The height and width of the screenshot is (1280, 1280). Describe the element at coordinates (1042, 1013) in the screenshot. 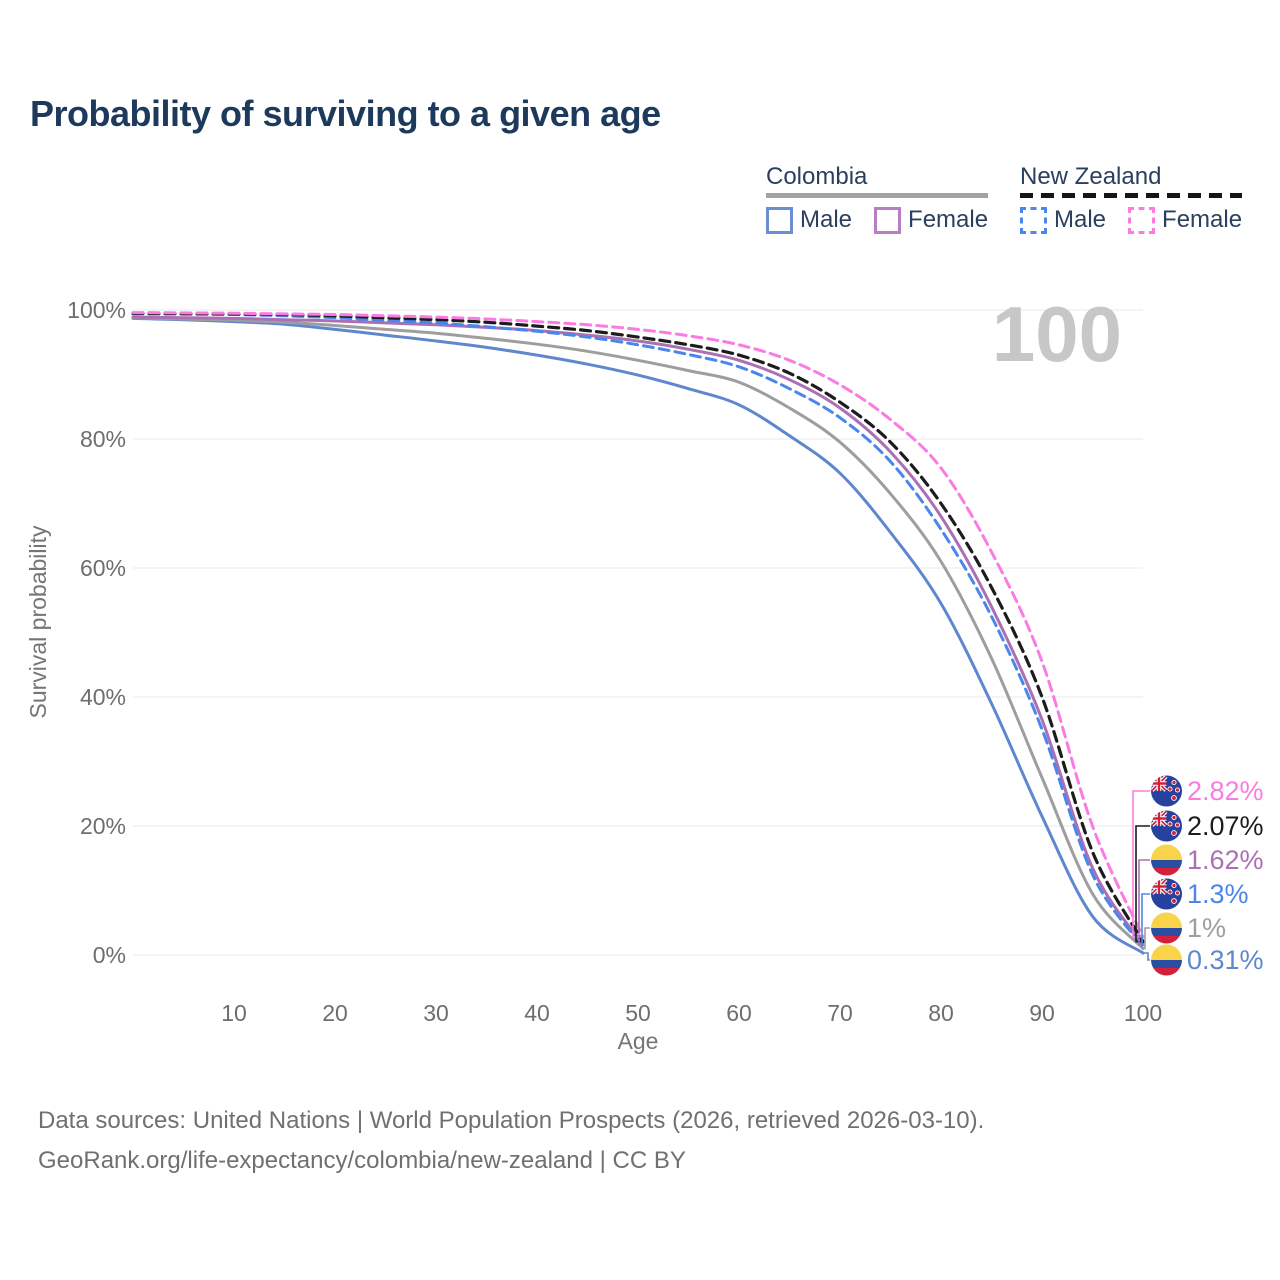

I see `x-tick-label: 90` at that location.